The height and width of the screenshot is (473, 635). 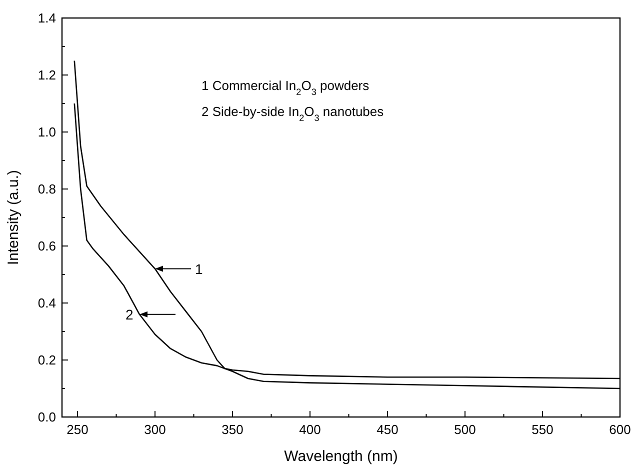 I want to click on y-tick-label: 0.4, so click(x=47, y=303).